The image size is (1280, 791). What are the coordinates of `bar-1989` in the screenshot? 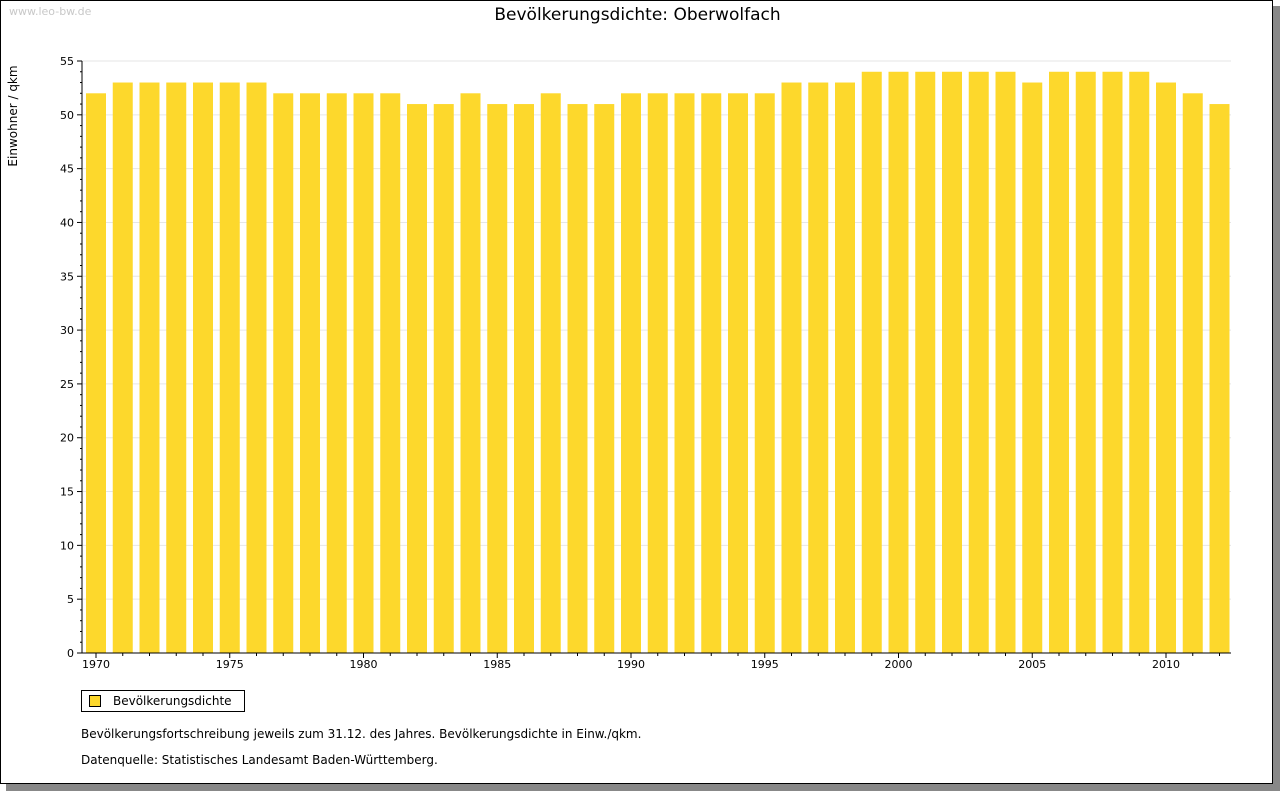 It's located at (604, 378).